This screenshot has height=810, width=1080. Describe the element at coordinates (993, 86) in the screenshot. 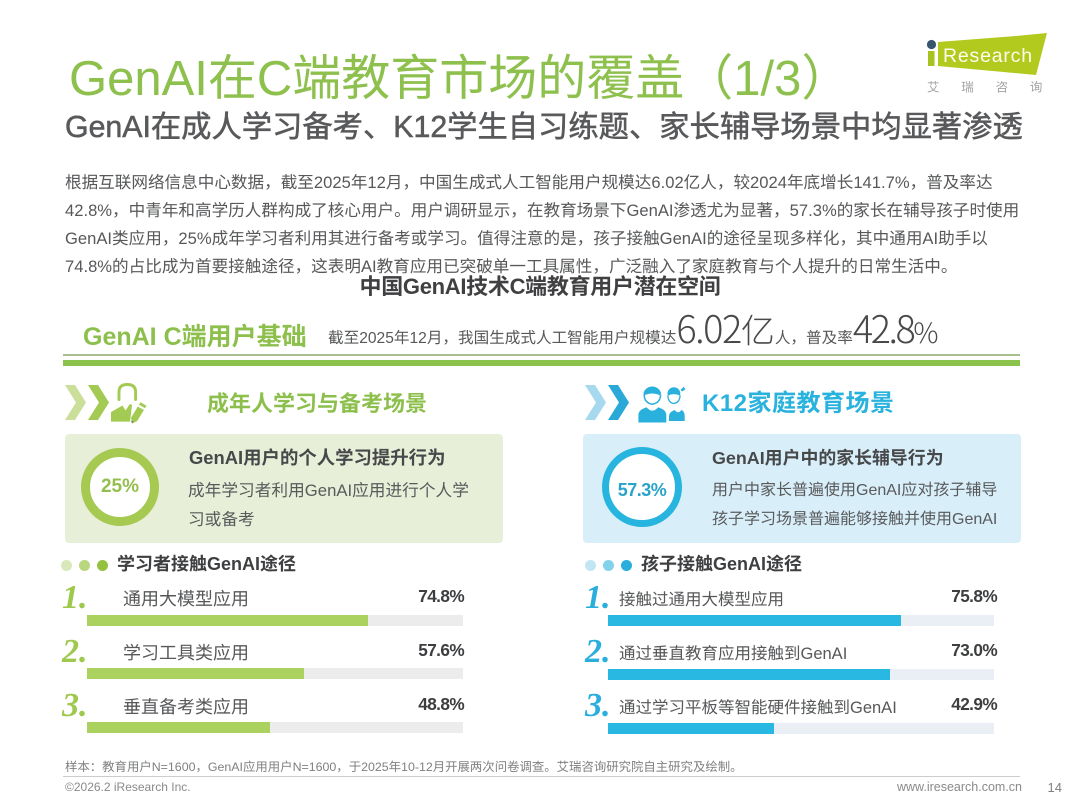

I see `svg-text: 艾瑞咨询` at that location.